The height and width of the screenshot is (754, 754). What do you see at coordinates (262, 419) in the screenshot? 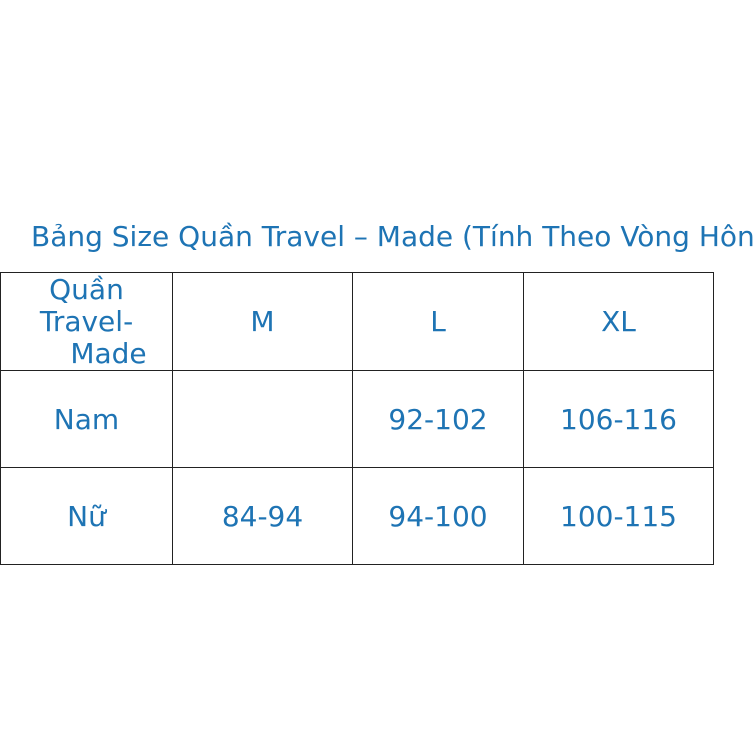
I see `cell-nam-m` at bounding box center [262, 419].